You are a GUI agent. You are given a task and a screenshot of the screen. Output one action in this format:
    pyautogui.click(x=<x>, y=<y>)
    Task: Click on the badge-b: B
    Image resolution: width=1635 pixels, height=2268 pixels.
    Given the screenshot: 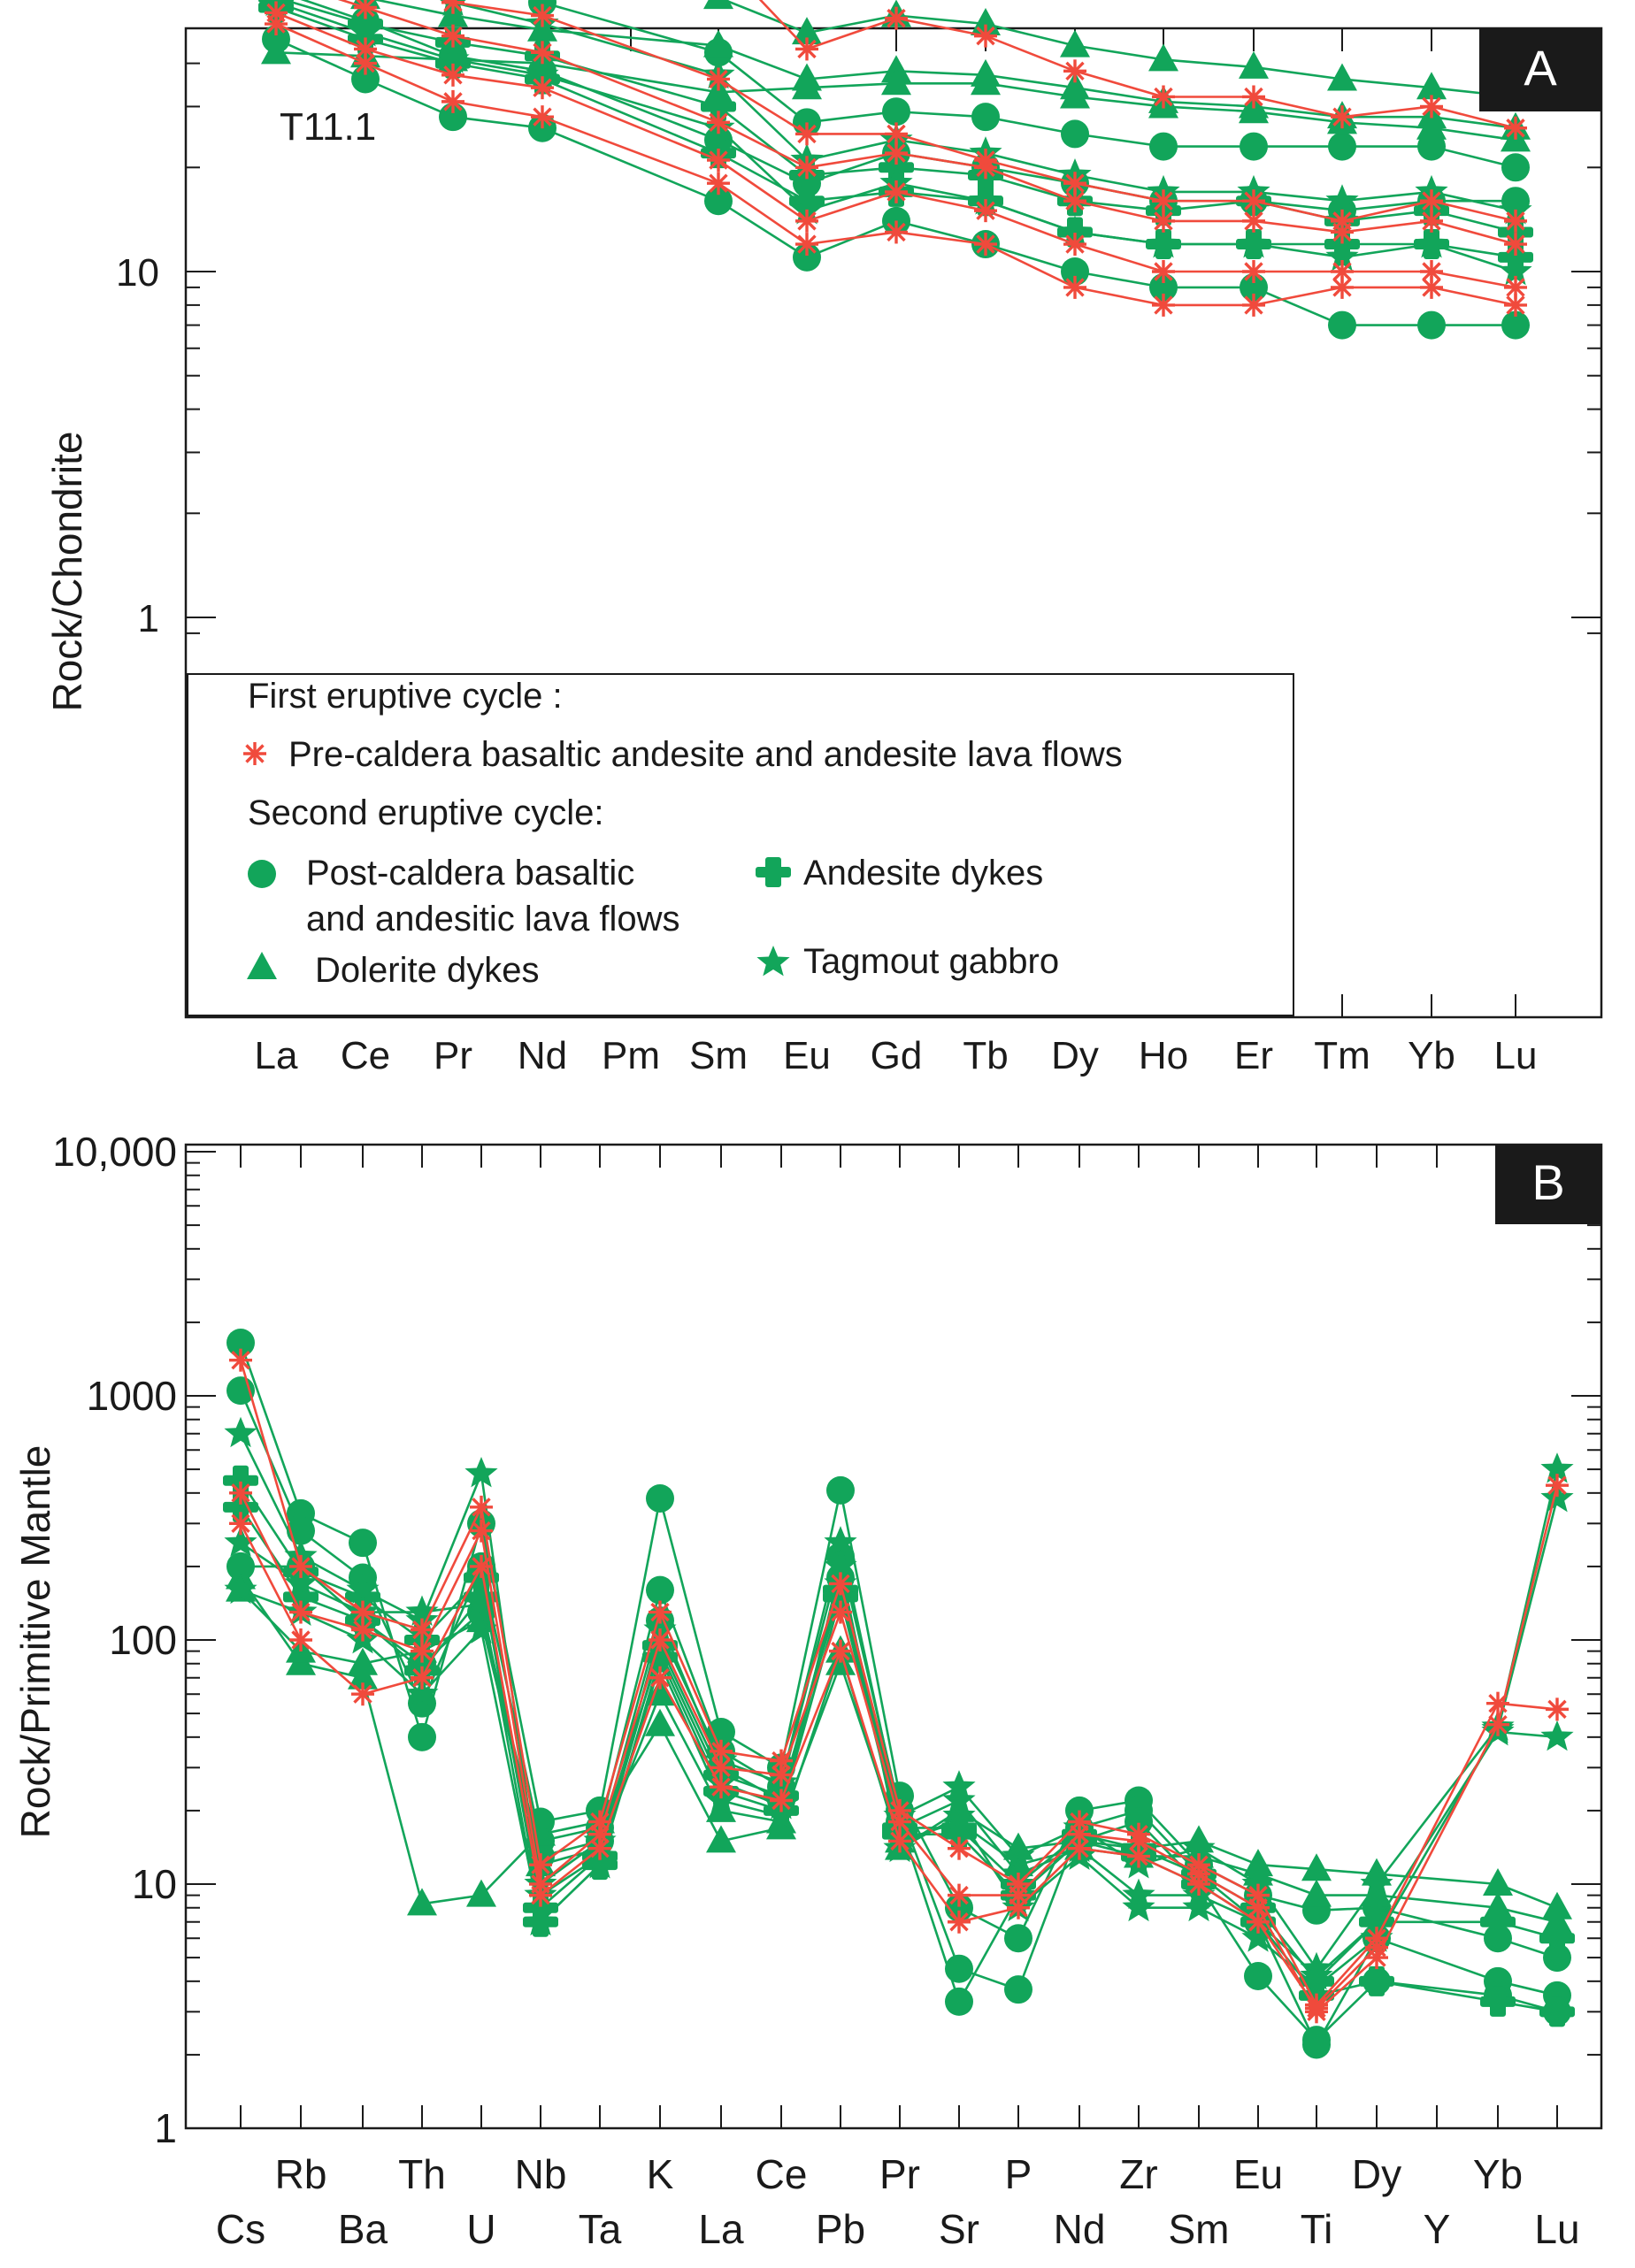 What is the action you would take?
    pyautogui.click(x=1547, y=1182)
    